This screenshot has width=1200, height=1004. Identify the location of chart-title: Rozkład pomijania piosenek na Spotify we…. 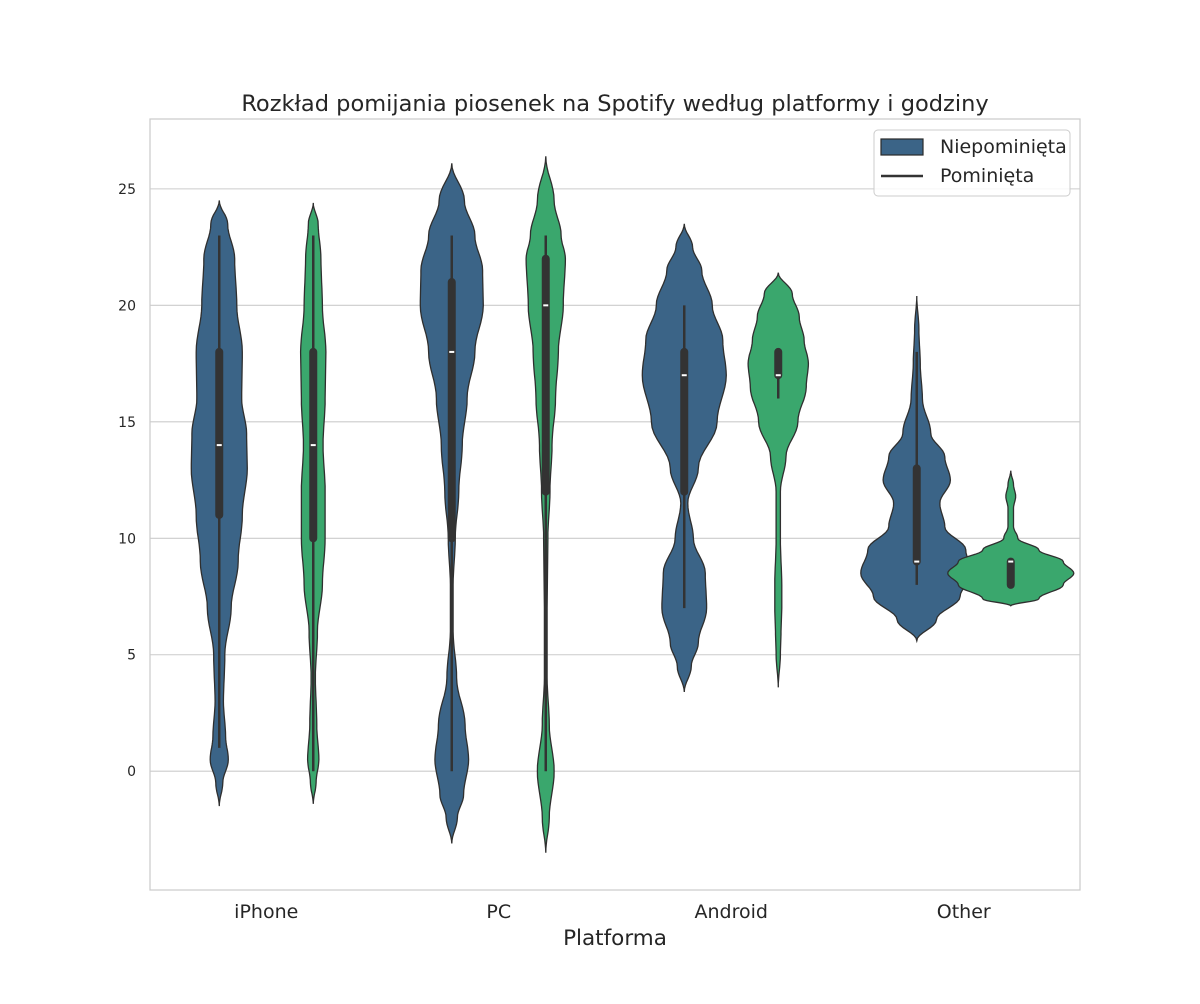
(614, 104).